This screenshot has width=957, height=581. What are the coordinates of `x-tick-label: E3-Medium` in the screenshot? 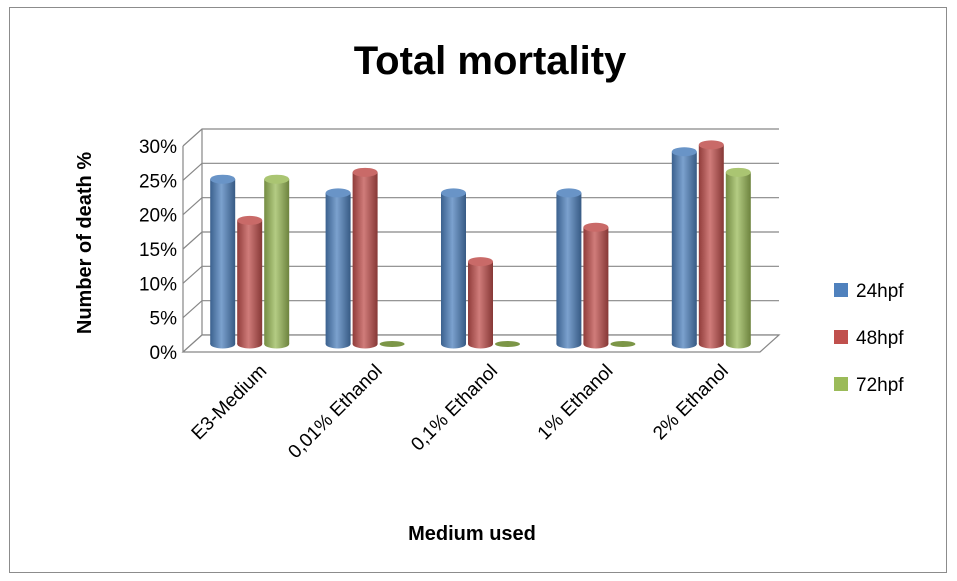 It's located at (230, 403).